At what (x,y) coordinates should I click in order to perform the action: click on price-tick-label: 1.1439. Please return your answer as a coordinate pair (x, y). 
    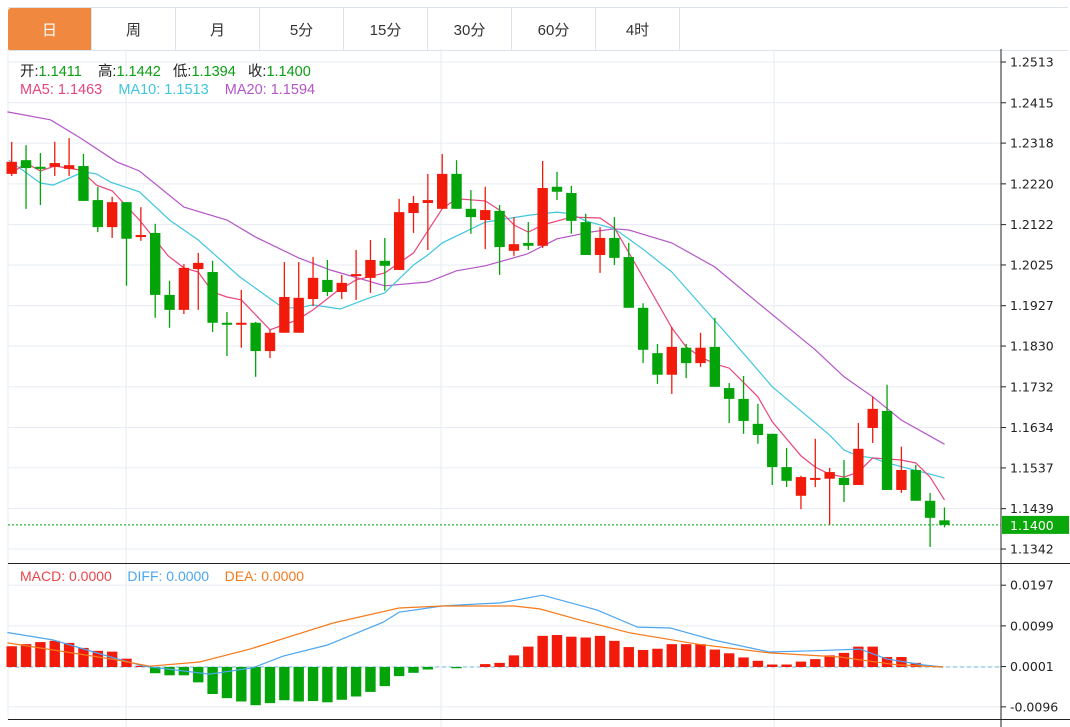
    Looking at the image, I should click on (1032, 508).